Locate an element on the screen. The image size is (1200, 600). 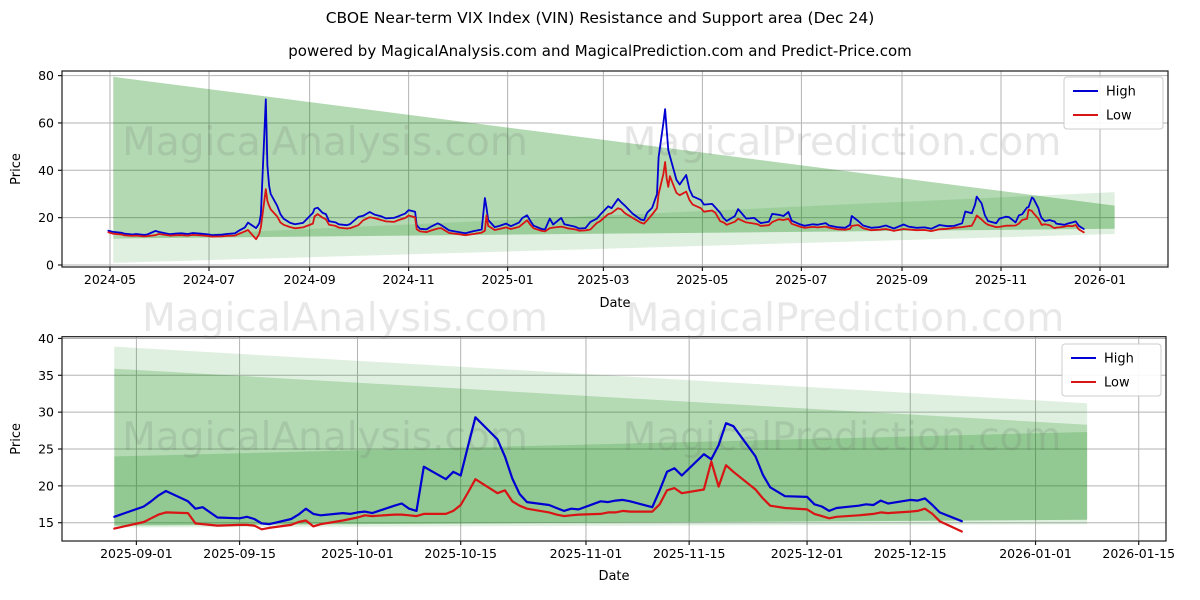
x-tick-label: 2025-07 is located at coordinates (801, 279).